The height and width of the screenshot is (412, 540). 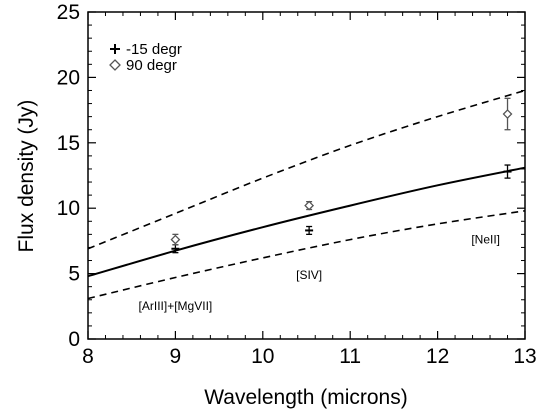 What do you see at coordinates (88, 356) in the screenshot?
I see `x-tick-label: 8` at bounding box center [88, 356].